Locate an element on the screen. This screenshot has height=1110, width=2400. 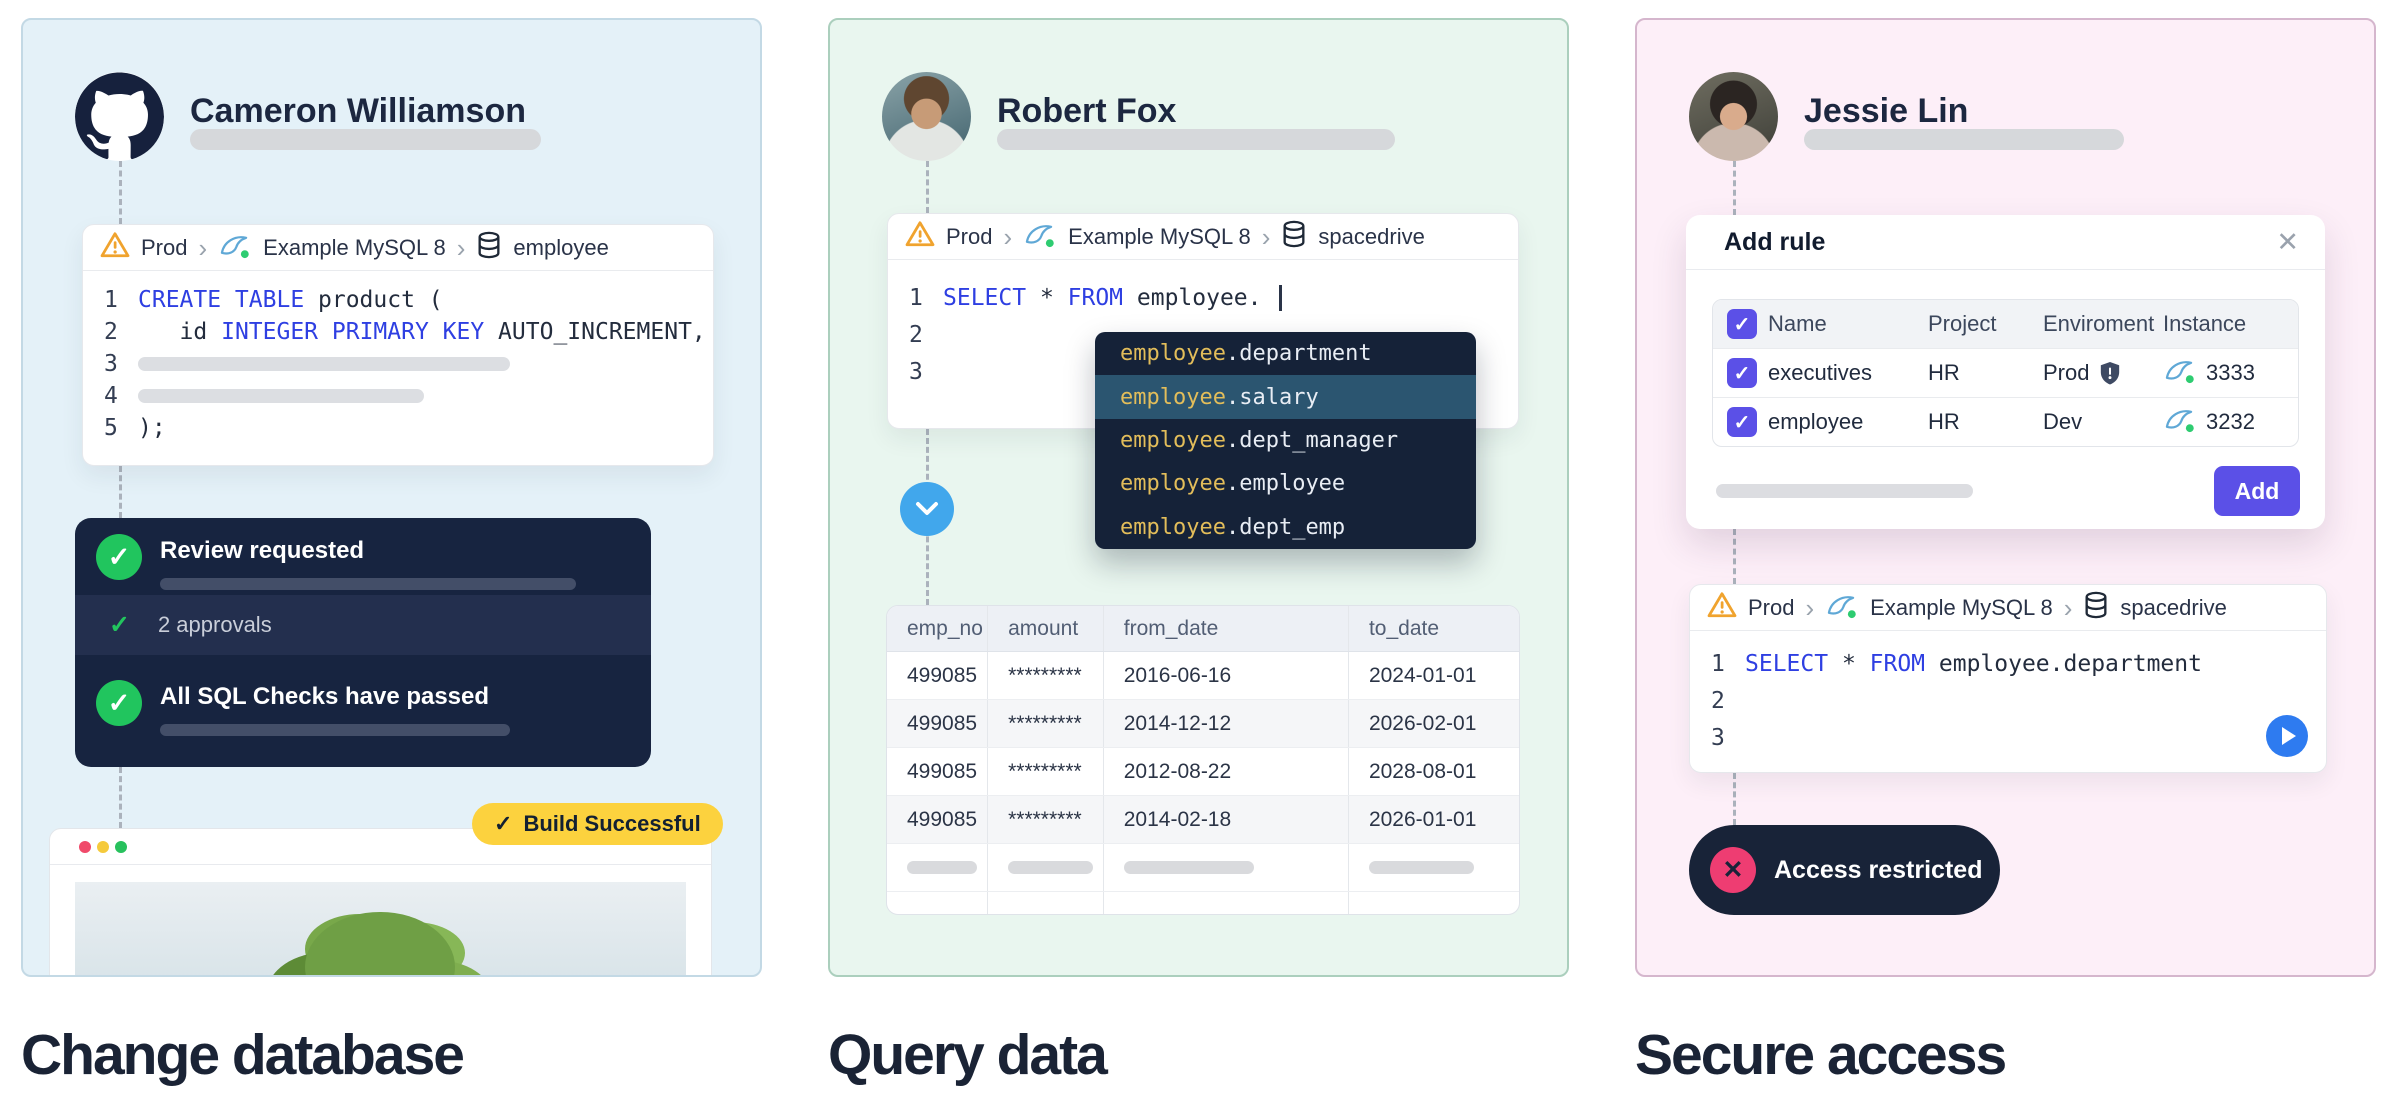
chevron-down-icon is located at coordinates (927, 508).